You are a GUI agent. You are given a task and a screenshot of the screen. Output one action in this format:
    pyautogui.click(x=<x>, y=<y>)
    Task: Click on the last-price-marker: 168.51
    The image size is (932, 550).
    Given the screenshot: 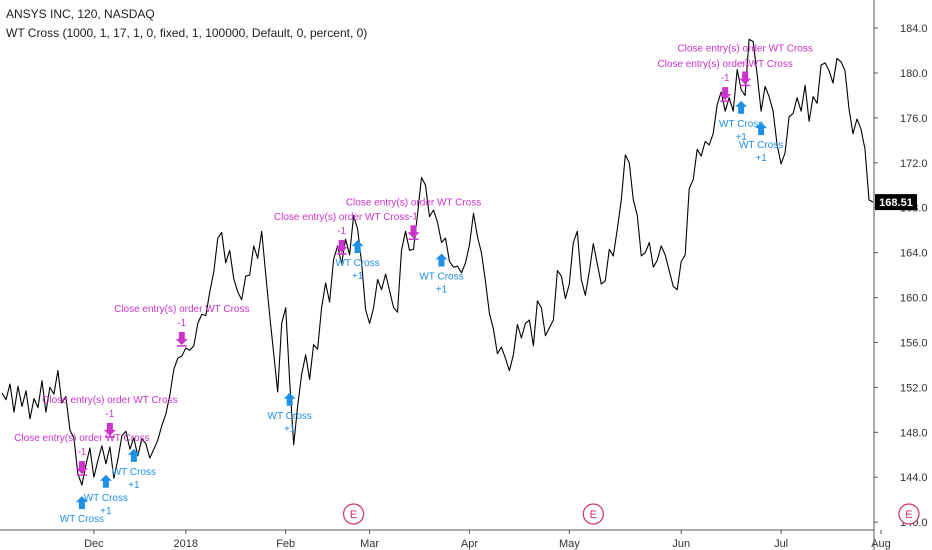 What is the action you would take?
    pyautogui.click(x=895, y=202)
    